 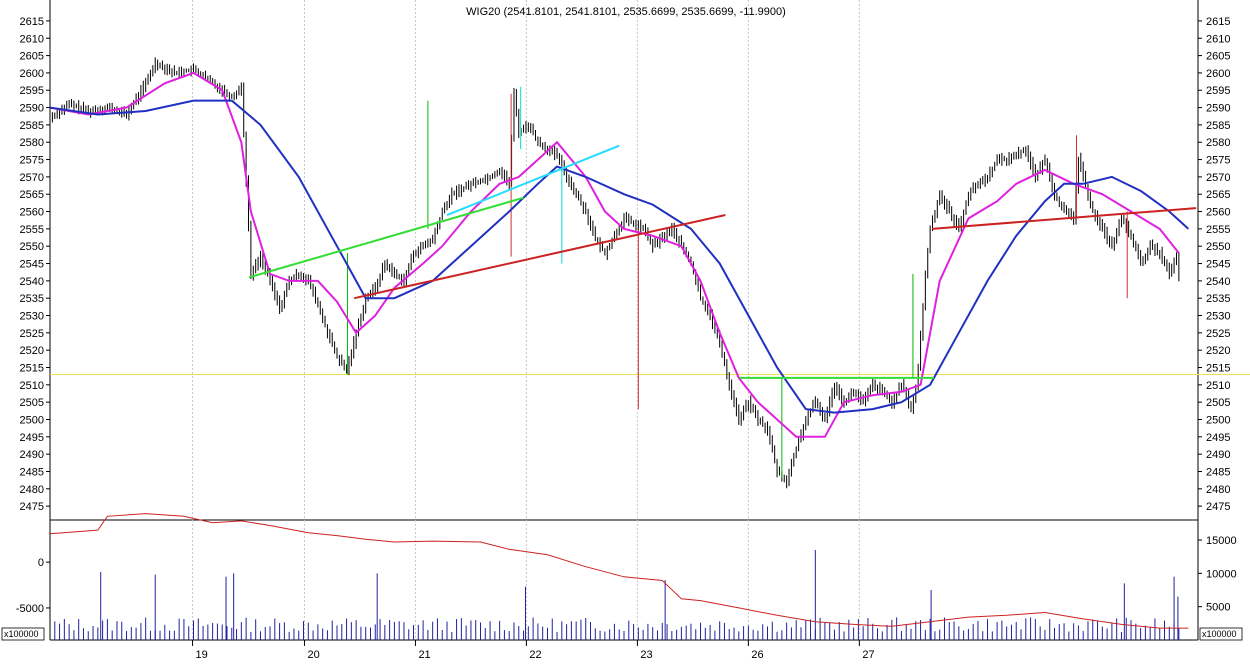 What do you see at coordinates (30, 609) in the screenshot?
I see `volume-tick-label-left: -5000` at bounding box center [30, 609].